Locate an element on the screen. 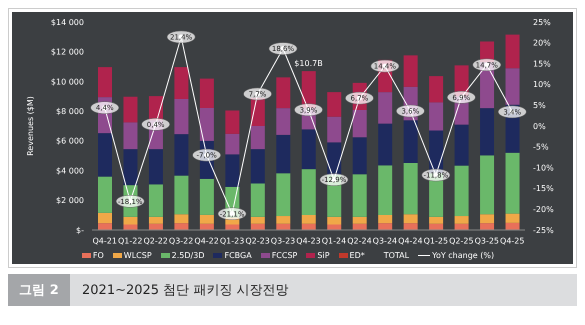  x-tick-label: Q4-23 is located at coordinates (308, 241).